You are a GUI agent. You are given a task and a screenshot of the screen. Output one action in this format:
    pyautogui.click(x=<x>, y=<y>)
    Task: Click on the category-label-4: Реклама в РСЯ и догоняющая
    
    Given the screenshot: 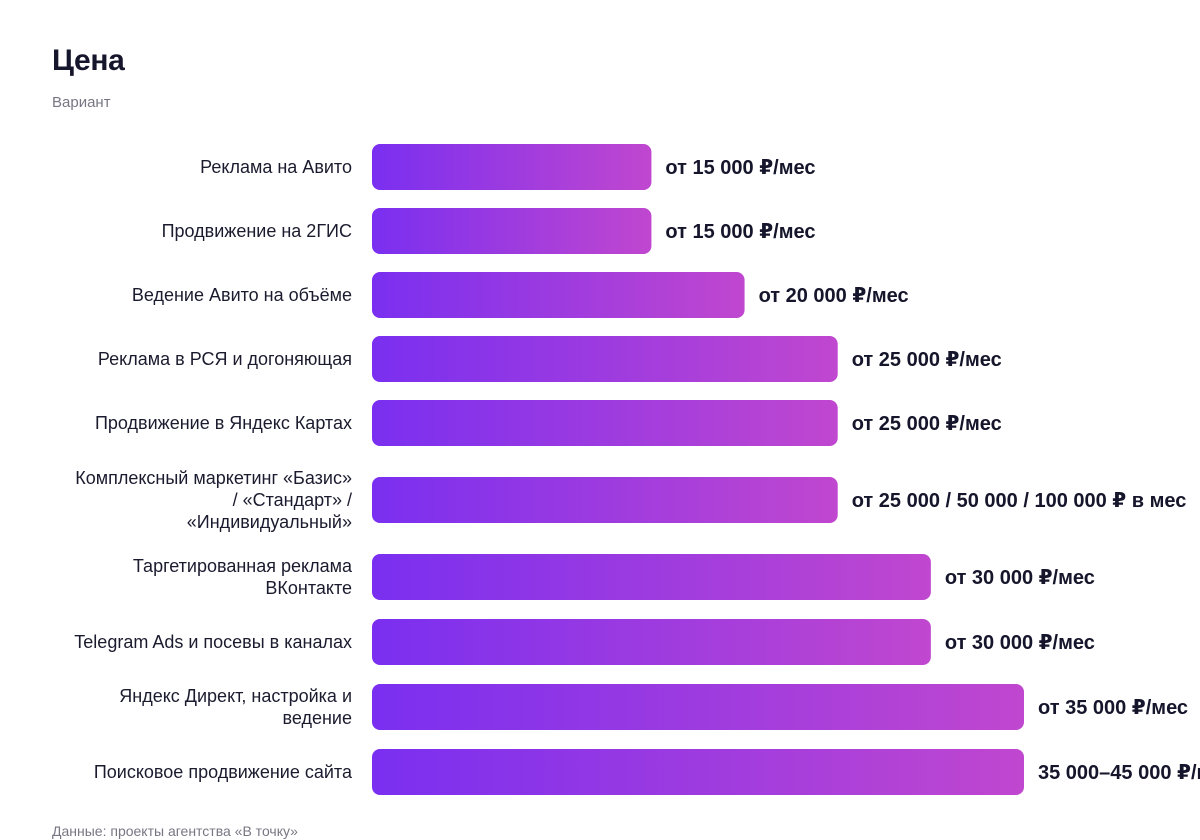 What is the action you would take?
    pyautogui.click(x=225, y=359)
    